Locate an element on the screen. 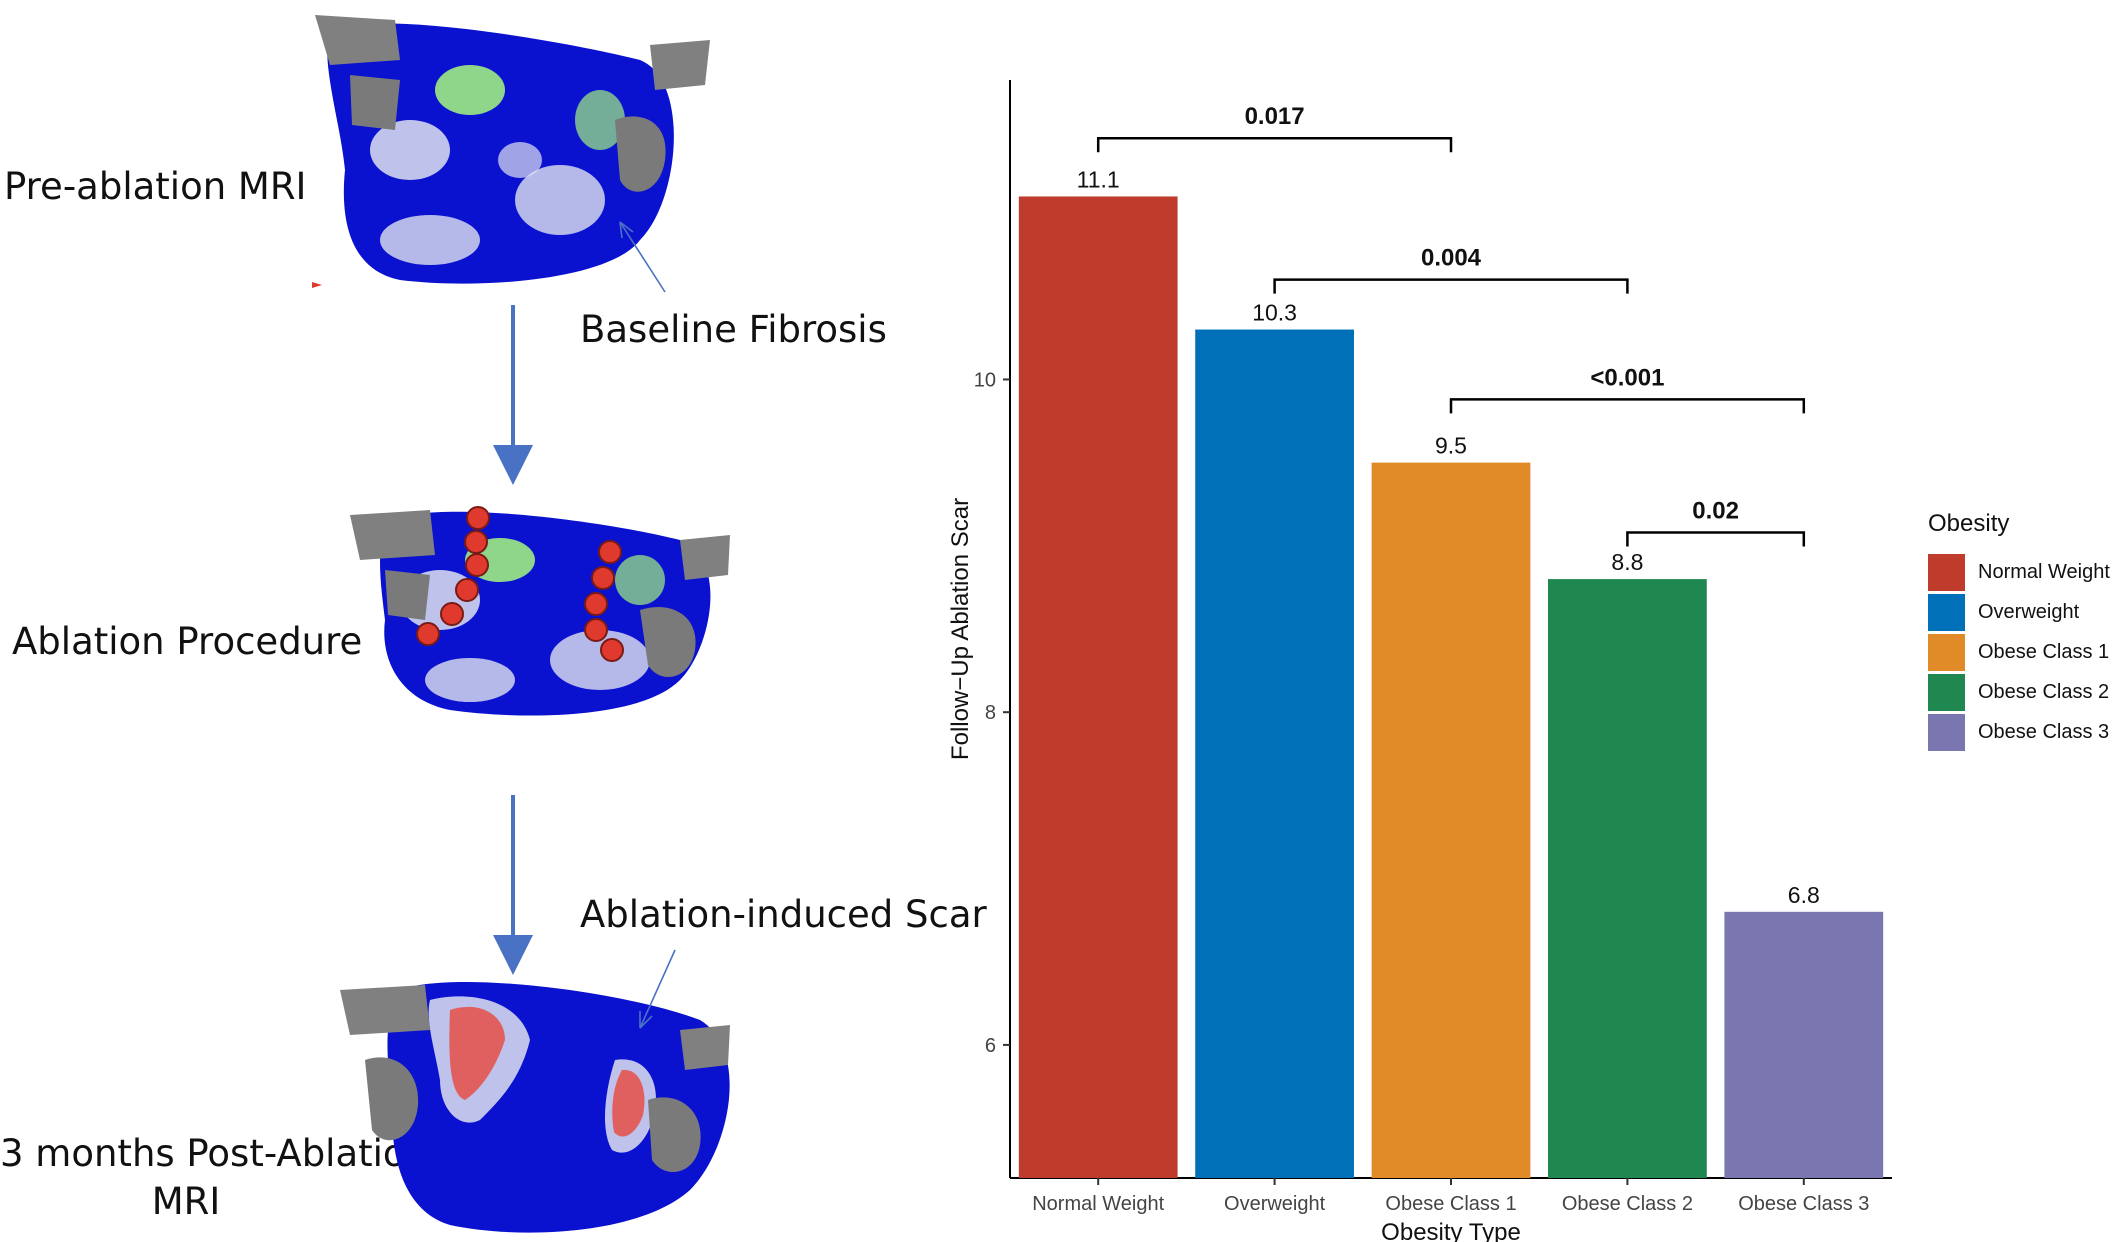  p-value-label: 0.017 is located at coordinates (1275, 116).